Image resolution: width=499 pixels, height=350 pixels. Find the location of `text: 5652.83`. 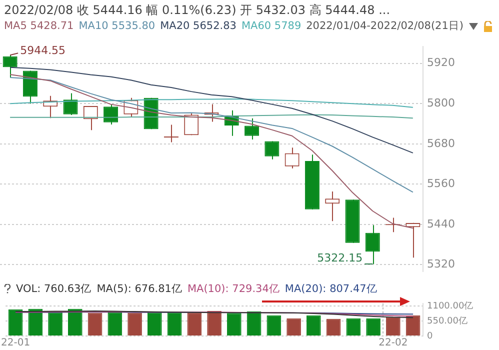

text: 5652.83 is located at coordinates (214, 26).